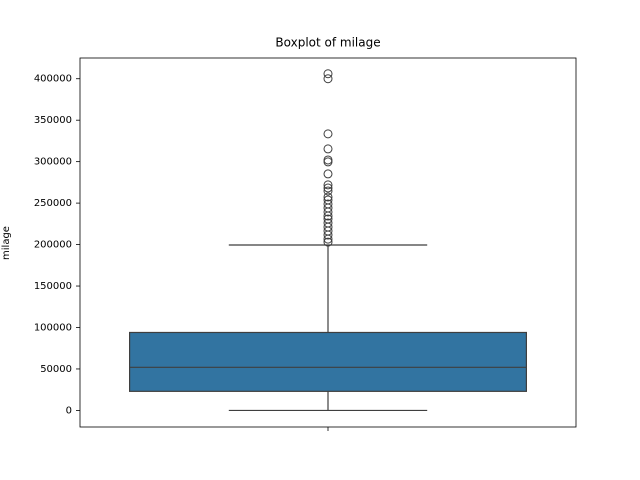  Describe the element at coordinates (53, 79) in the screenshot. I see `y-tick-label: 400000` at that location.